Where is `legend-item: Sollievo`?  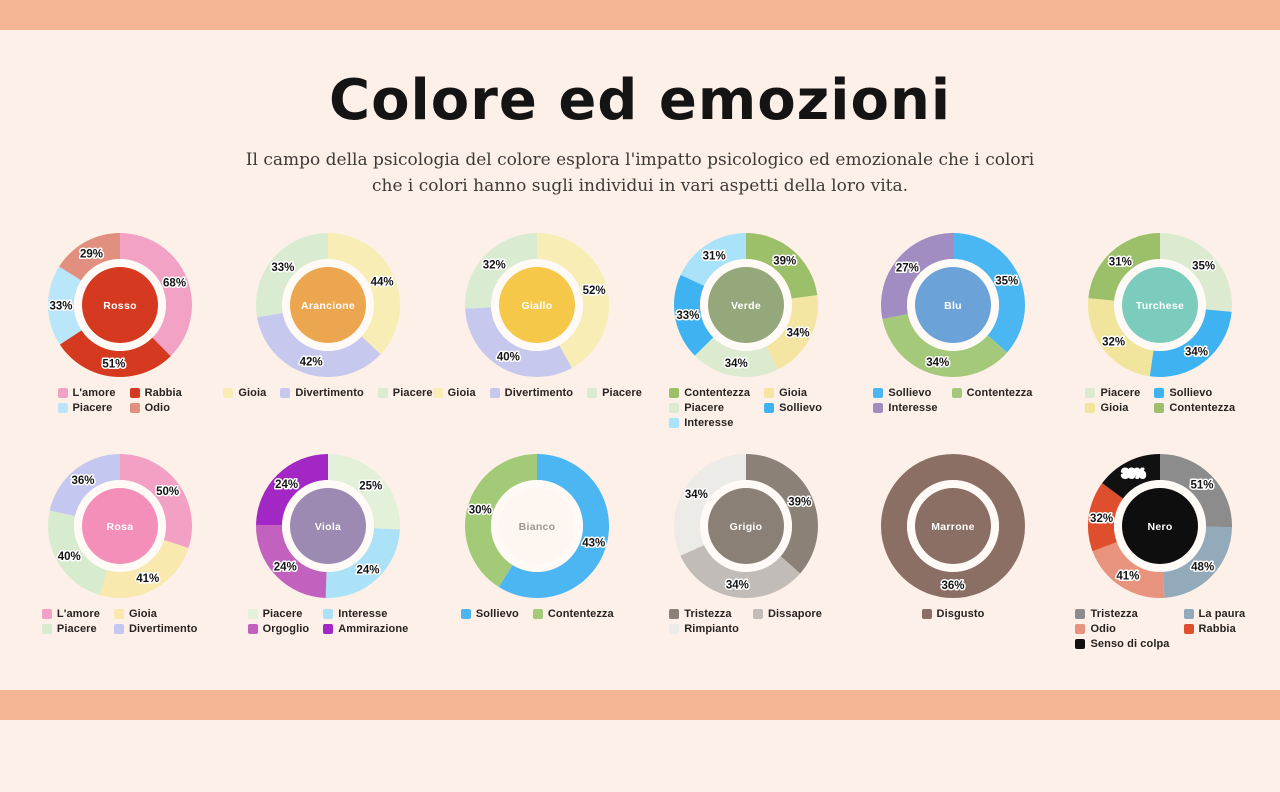 legend-item: Sollievo is located at coordinates (905, 393).